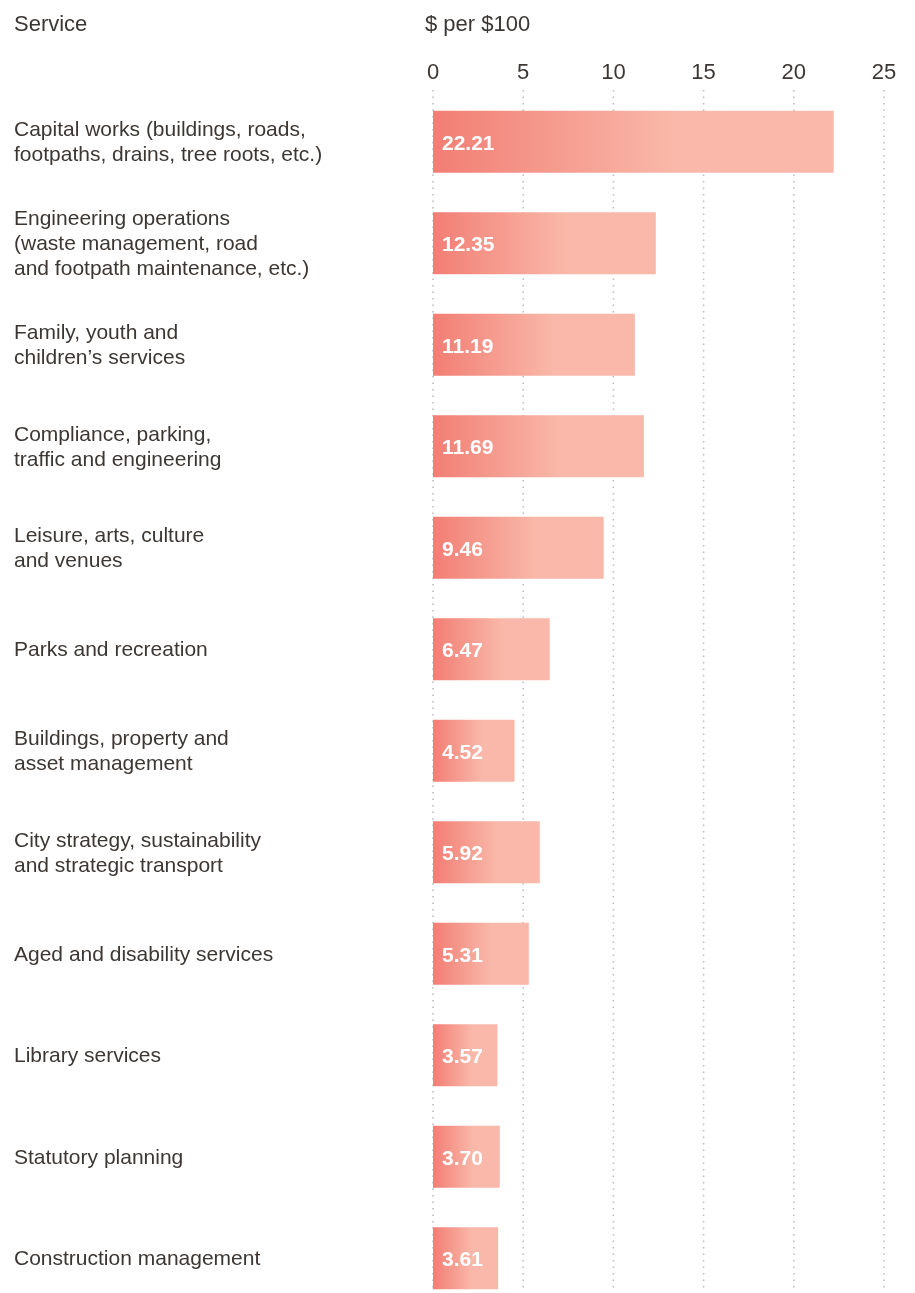  Describe the element at coordinates (463, 954) in the screenshot. I see `data-label: 5.31` at that location.